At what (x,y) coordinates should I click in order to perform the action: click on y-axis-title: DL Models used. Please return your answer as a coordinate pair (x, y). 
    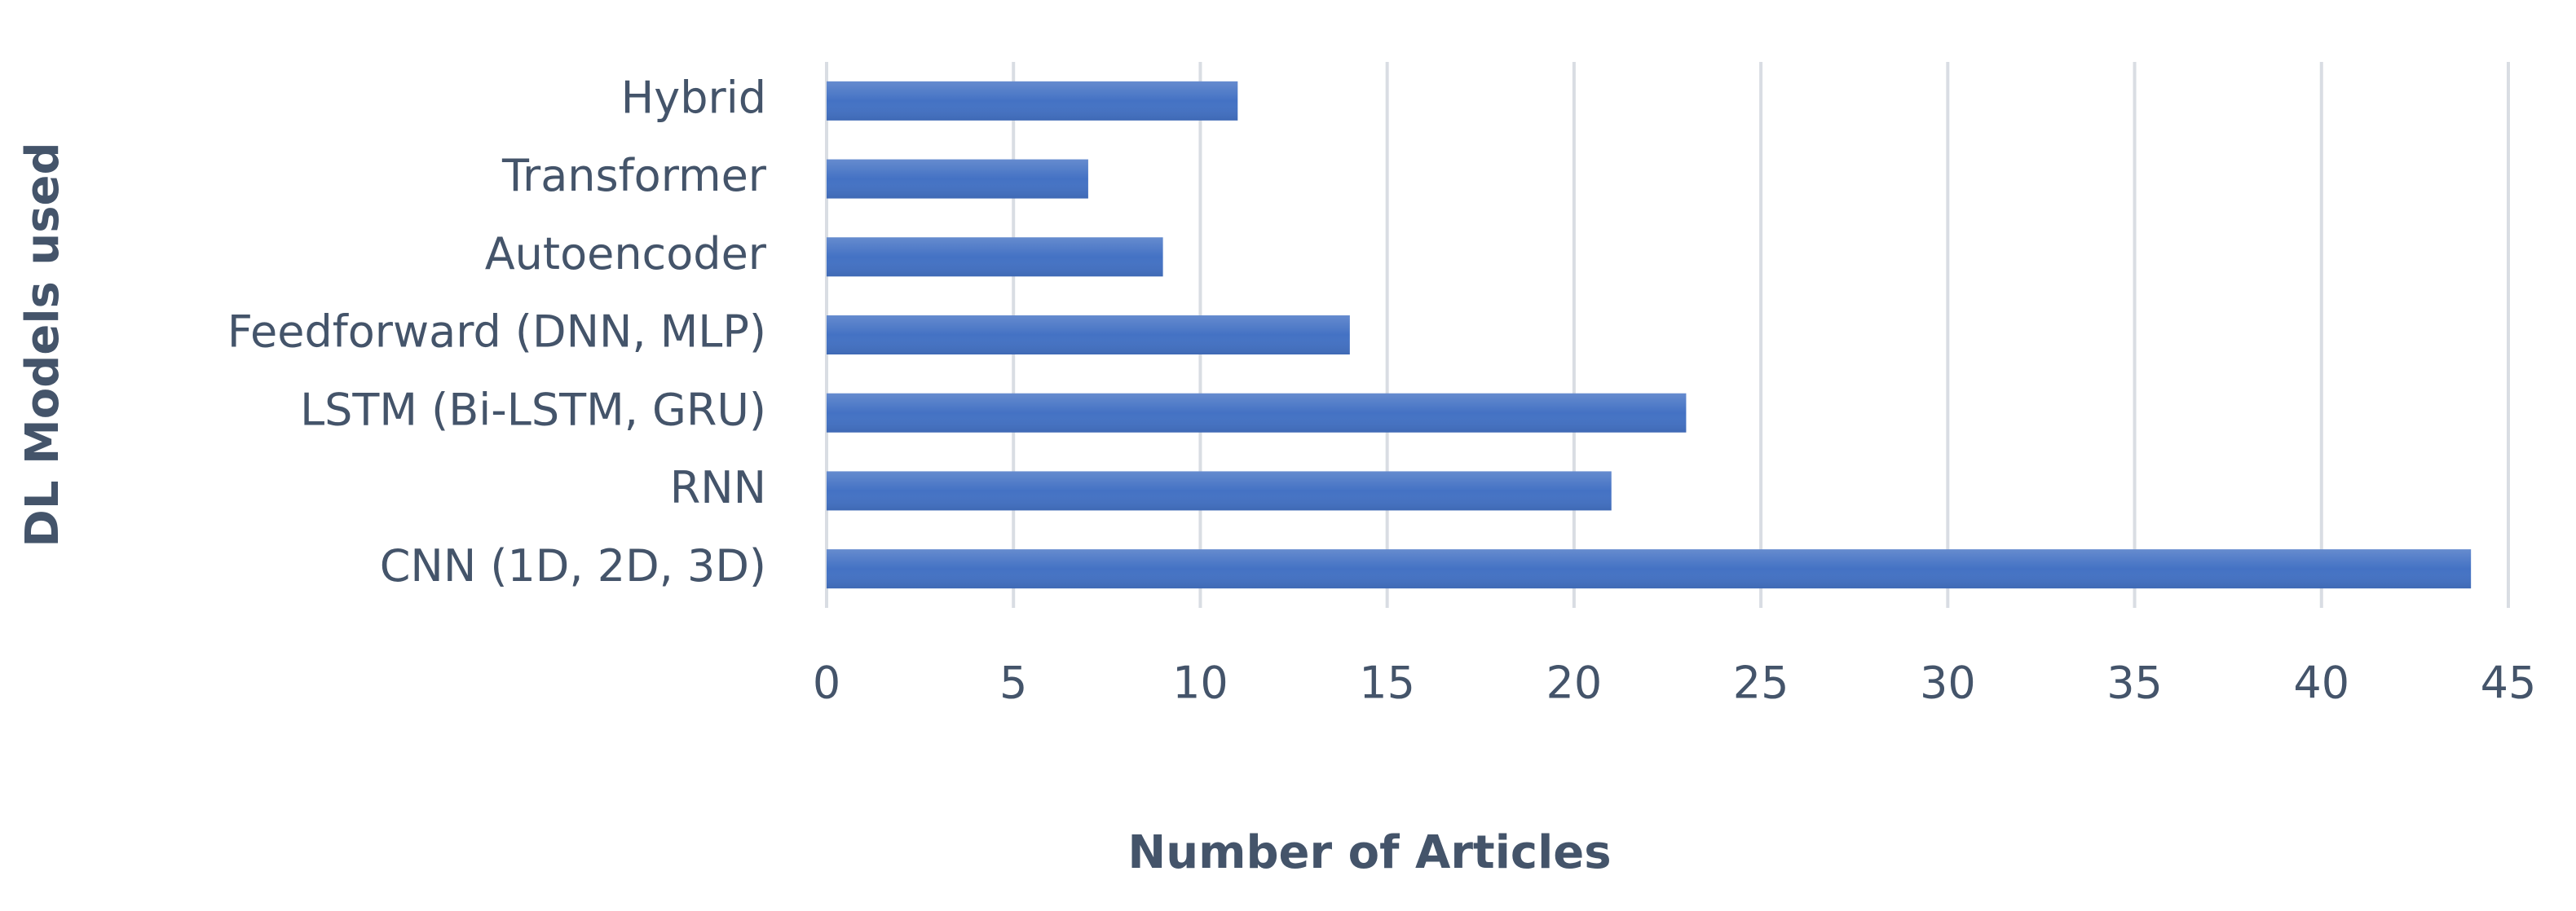
    Looking at the image, I should click on (42, 344).